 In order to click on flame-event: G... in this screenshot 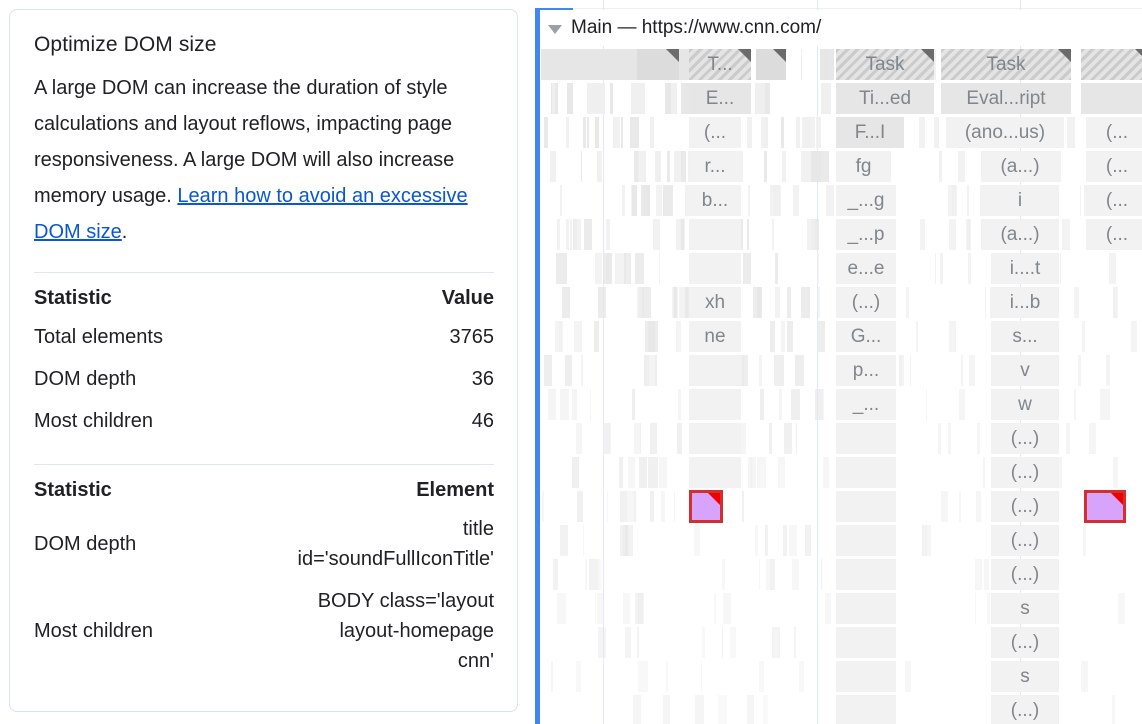, I will do `click(866, 336)`.